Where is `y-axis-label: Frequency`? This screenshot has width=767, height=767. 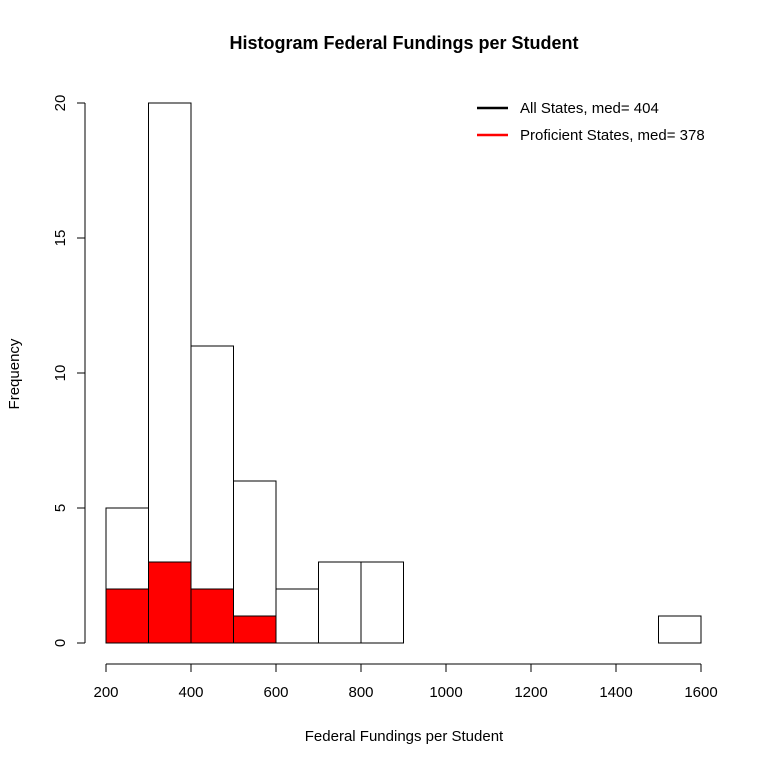
y-axis-label: Frequency is located at coordinates (14, 373).